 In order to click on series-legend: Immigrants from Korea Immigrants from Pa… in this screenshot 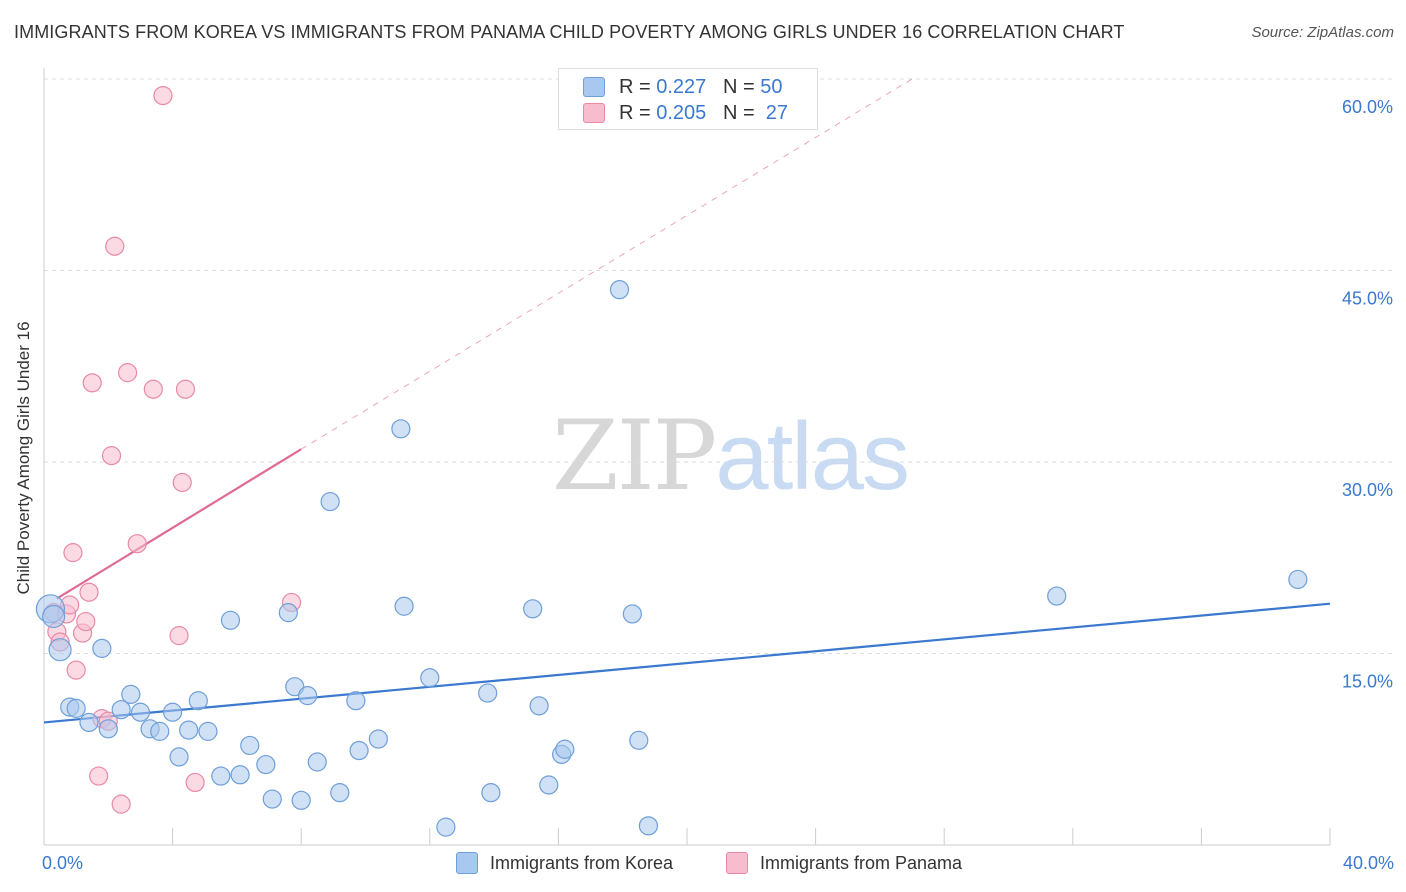, I will do `click(703, 864)`.